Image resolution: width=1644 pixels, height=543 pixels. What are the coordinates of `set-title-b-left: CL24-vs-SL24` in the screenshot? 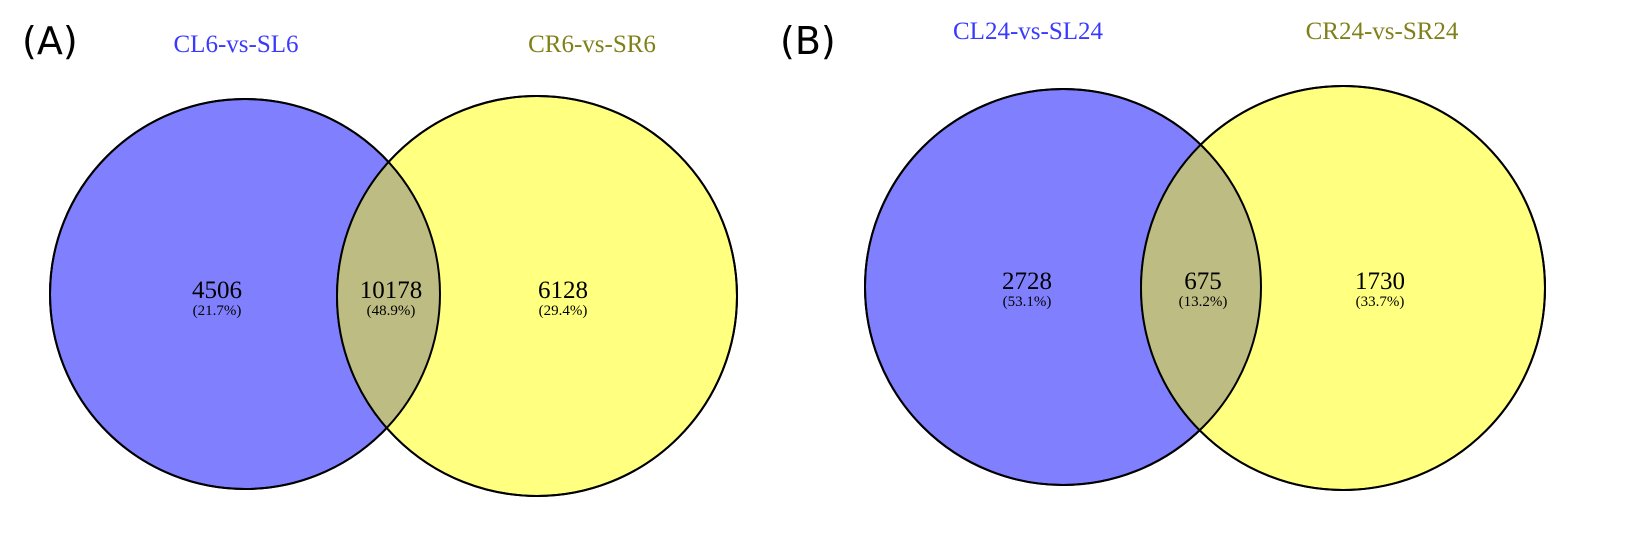 It's located at (1028, 31).